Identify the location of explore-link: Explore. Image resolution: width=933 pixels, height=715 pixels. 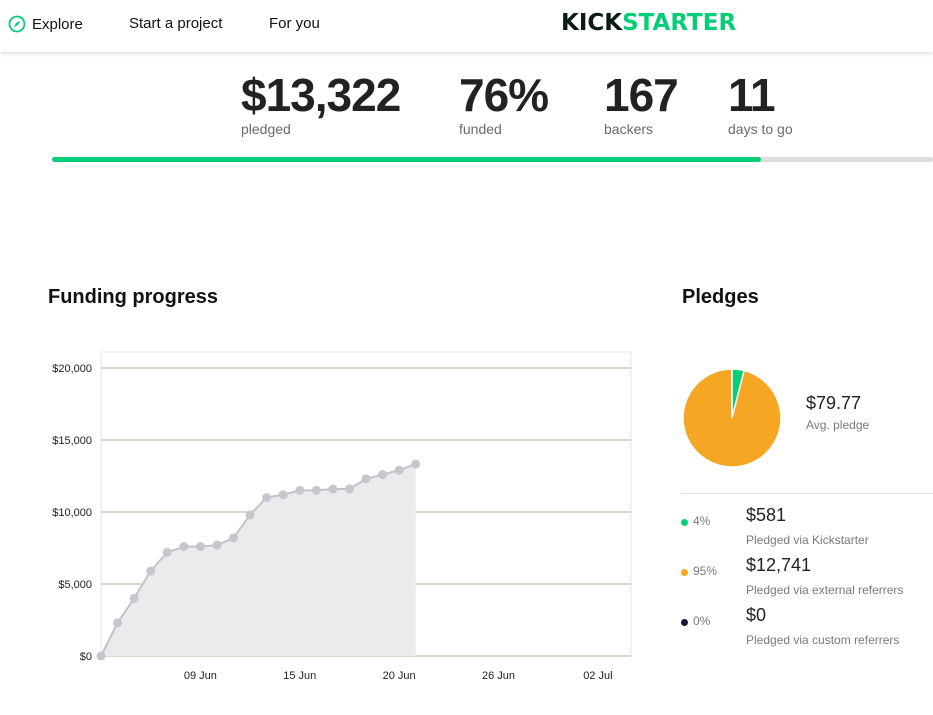
(45, 24).